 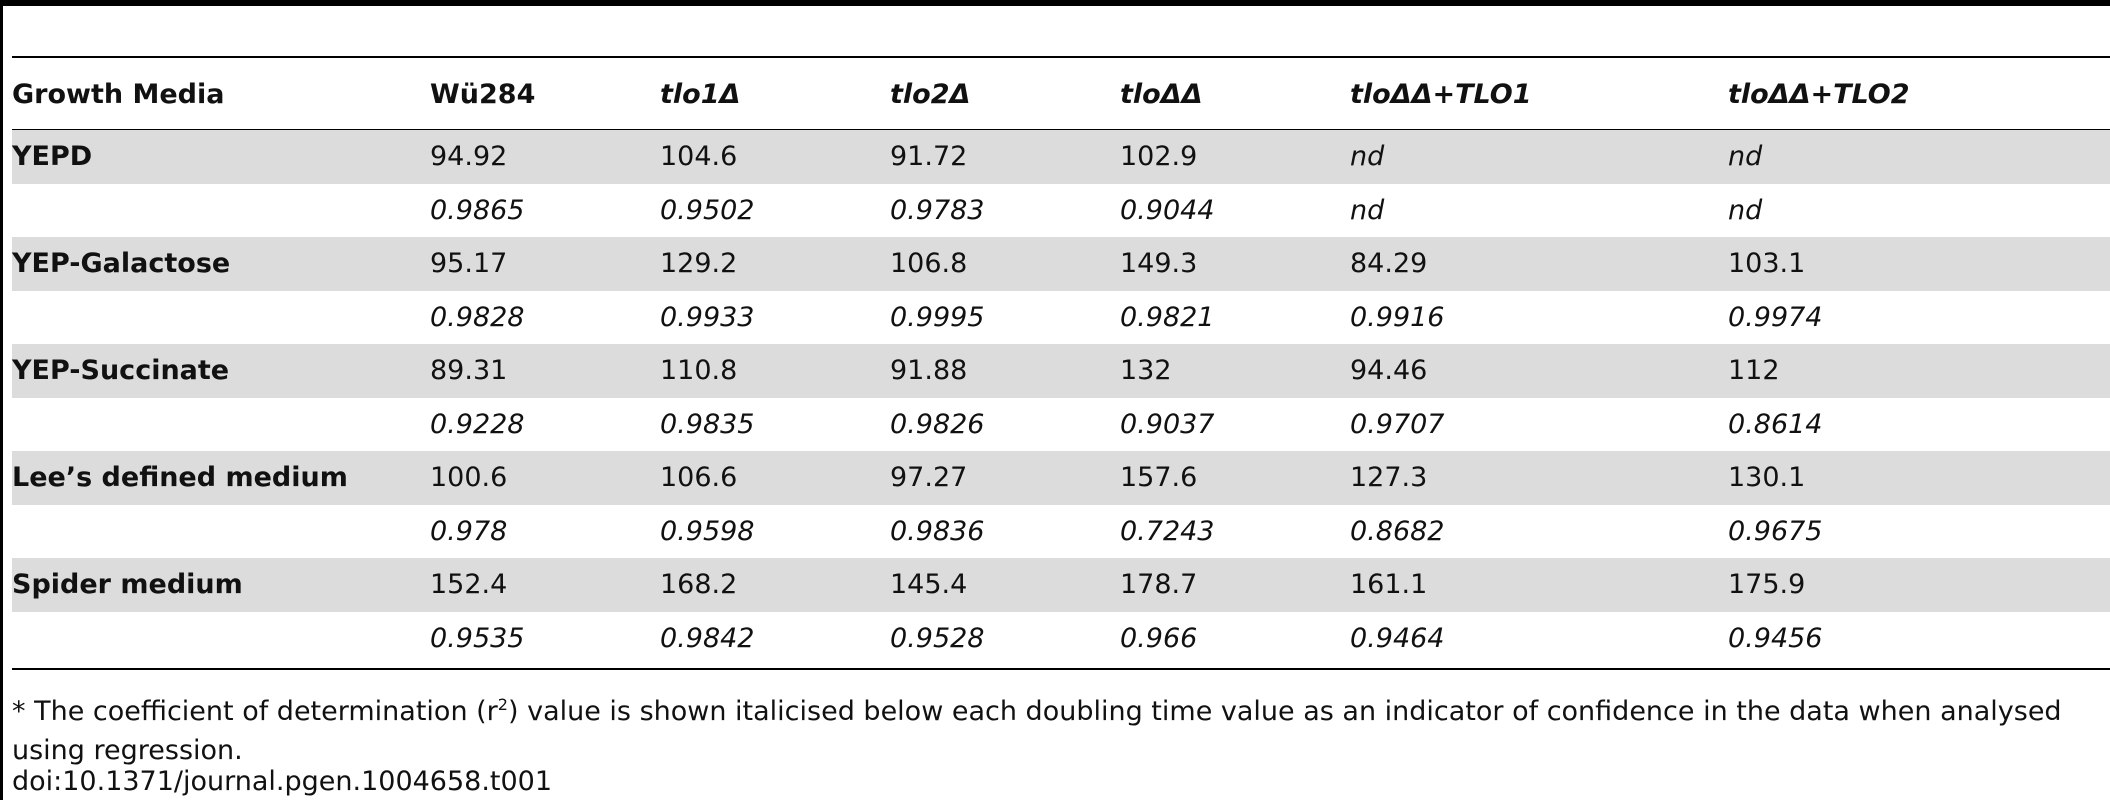 I want to click on r2-cell: 0.8614, so click(x=1775, y=424).